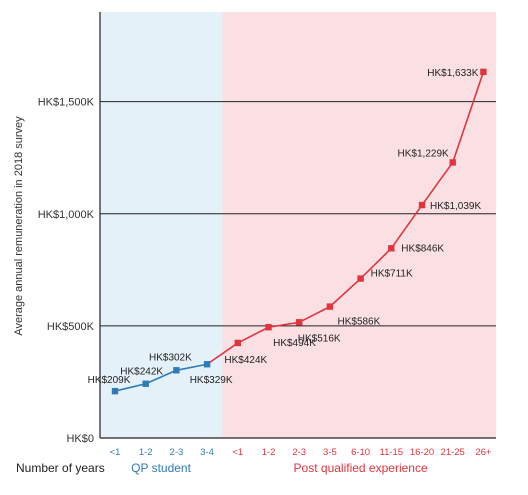  What do you see at coordinates (392, 452) in the screenshot?
I see `x-tick-label: 11-15` at bounding box center [392, 452].